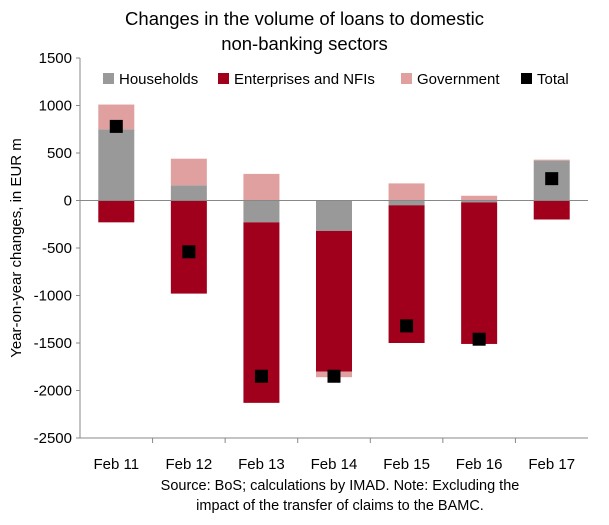 The height and width of the screenshot is (525, 609). What do you see at coordinates (334, 464) in the screenshot?
I see `x-tick-label: Feb 14` at bounding box center [334, 464].